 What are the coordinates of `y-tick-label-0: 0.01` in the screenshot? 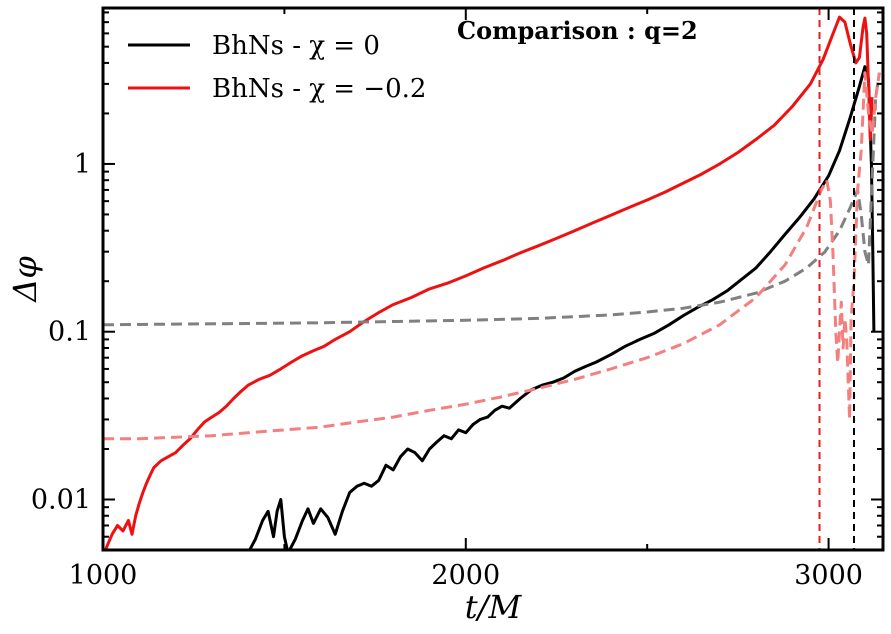 It's located at (61, 499).